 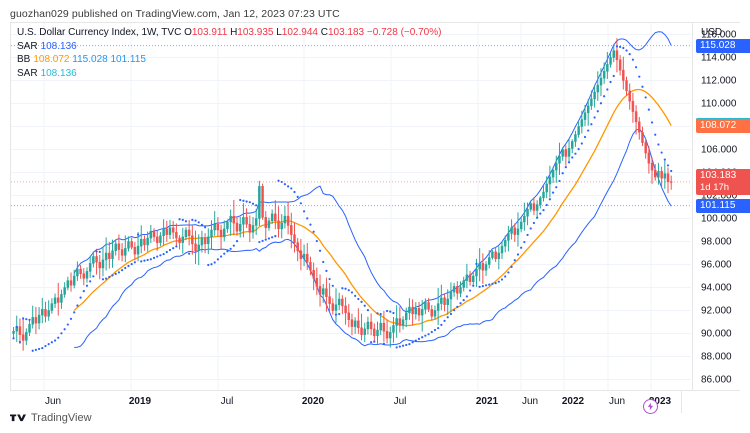 What do you see at coordinates (18, 417) in the screenshot?
I see `tradingview-logo-icon` at bounding box center [18, 417].